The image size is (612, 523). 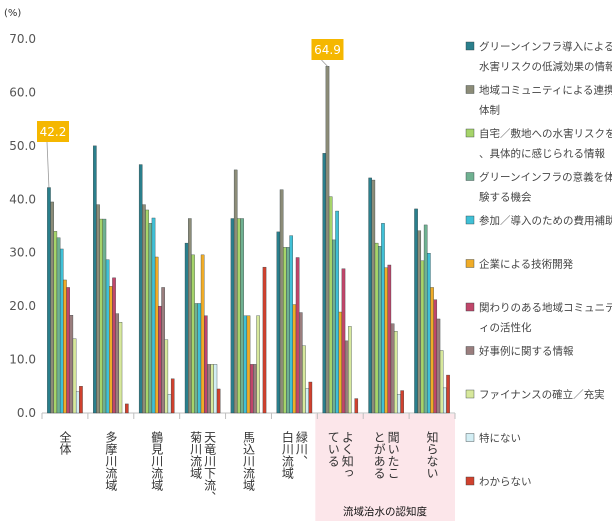 What do you see at coordinates (545, 90) in the screenshot?
I see `legend-label: 地域コミュニティによる連携` at bounding box center [545, 90].